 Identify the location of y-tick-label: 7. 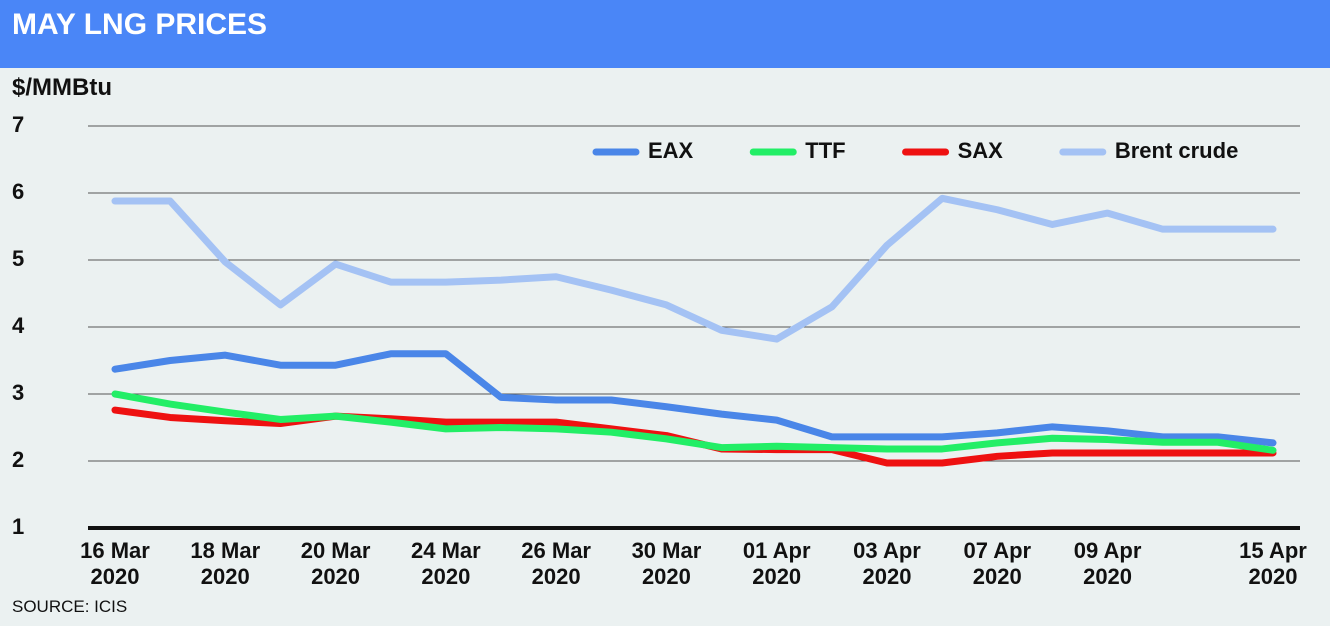
(18, 124).